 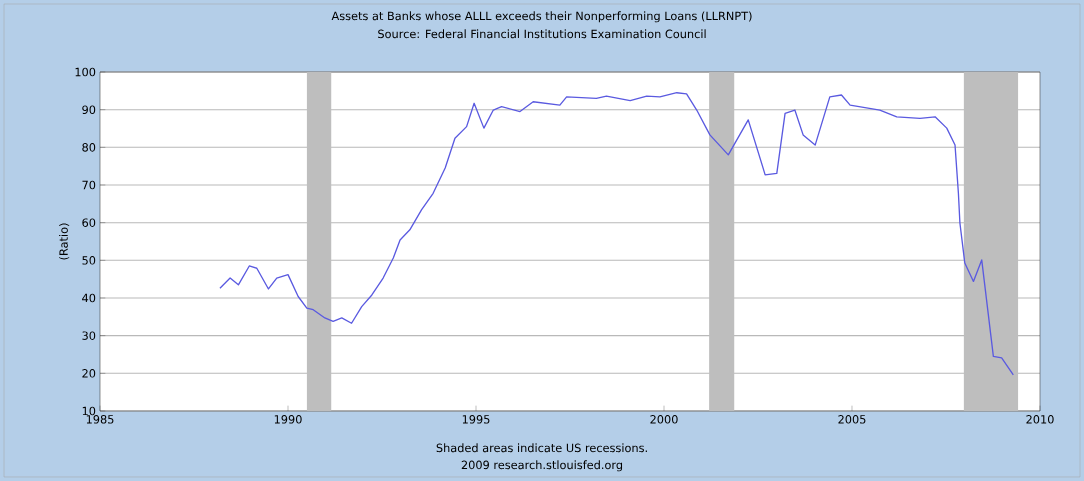 I want to click on x-tick-label: 1985, so click(x=100, y=419).